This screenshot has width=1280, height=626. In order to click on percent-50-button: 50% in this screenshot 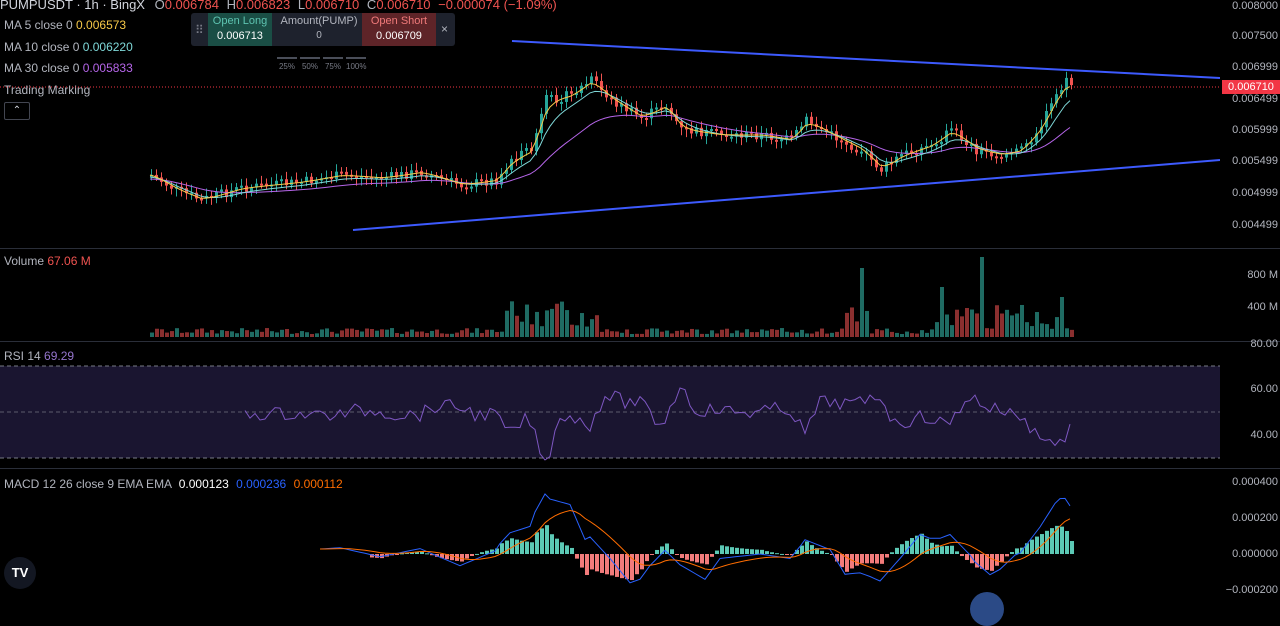, I will do `click(310, 64)`.